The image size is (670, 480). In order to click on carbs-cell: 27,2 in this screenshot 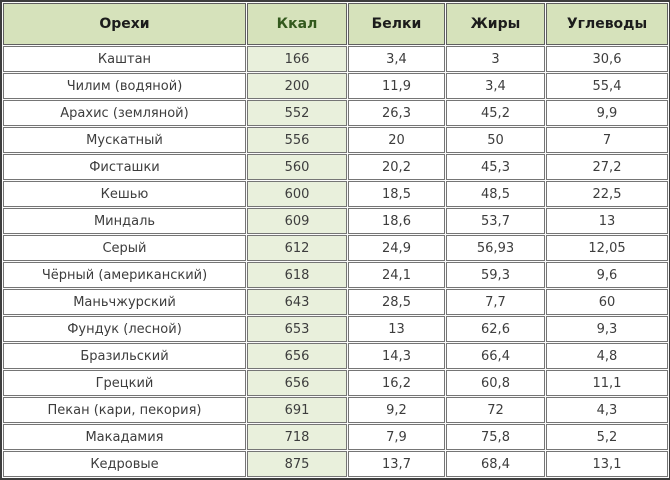, I will do `click(607, 167)`.